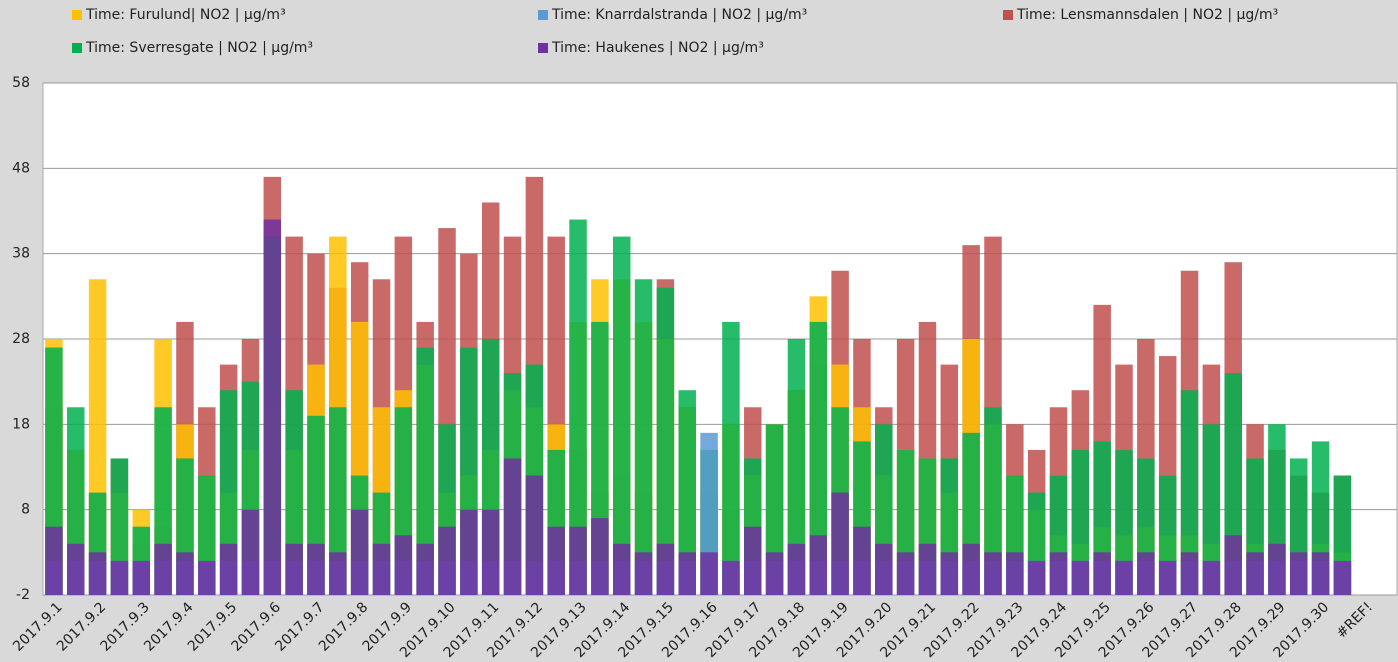 This screenshot has height=662, width=1398. I want to click on y-tick-label: 18, so click(21, 424).